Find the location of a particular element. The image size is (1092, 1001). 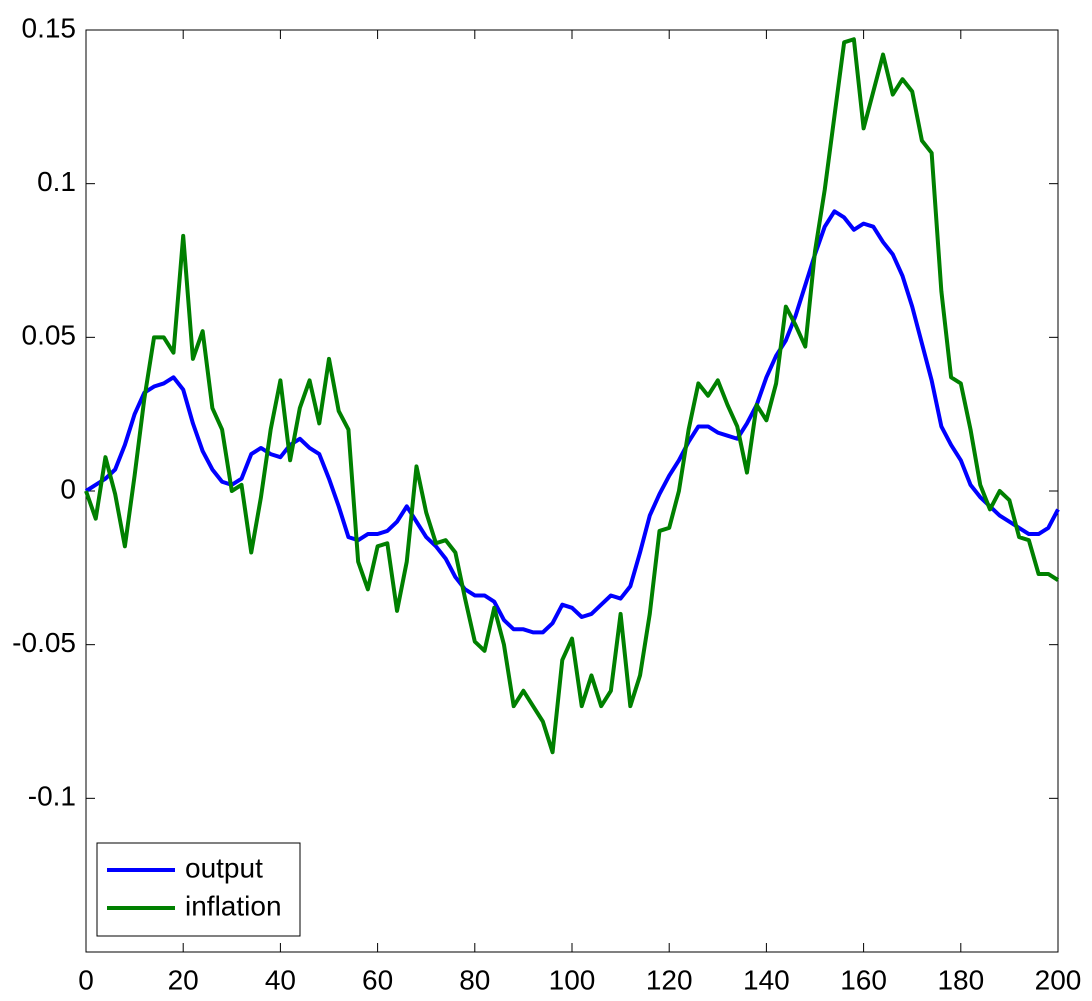

x-tick-label: 0 is located at coordinates (86, 979).